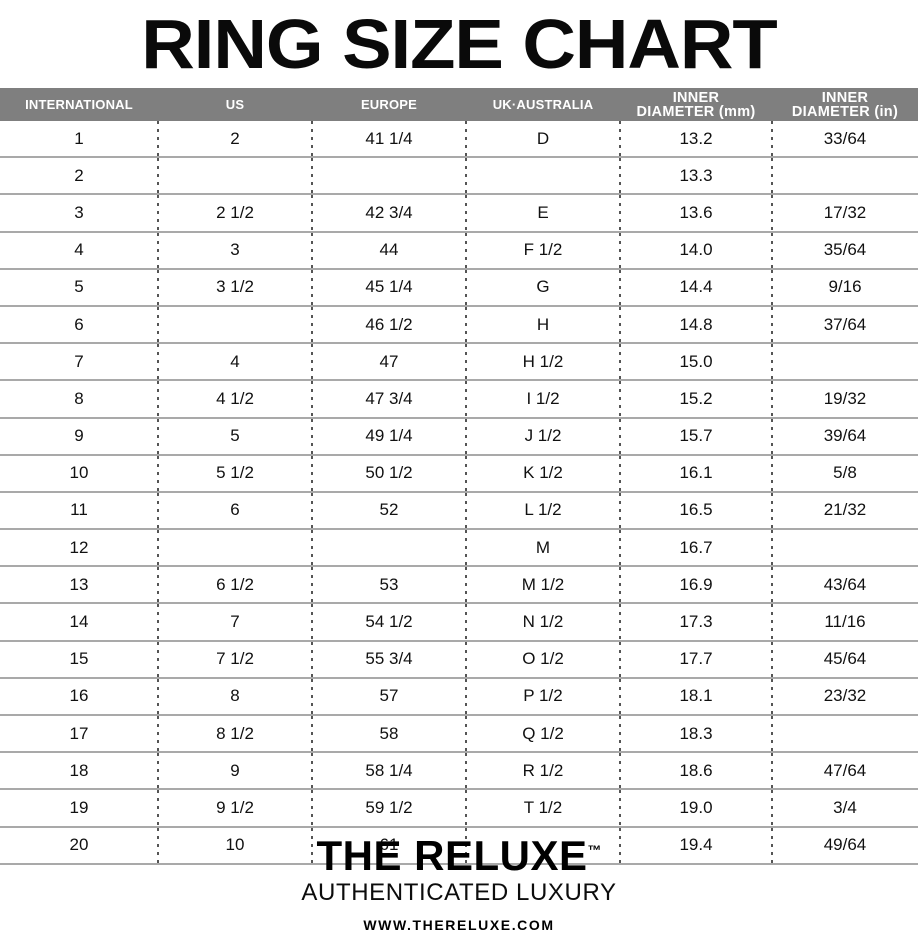 The width and height of the screenshot is (918, 934). Describe the element at coordinates (844, 287) in the screenshot. I see `cell-inner_in: 9/16` at that location.